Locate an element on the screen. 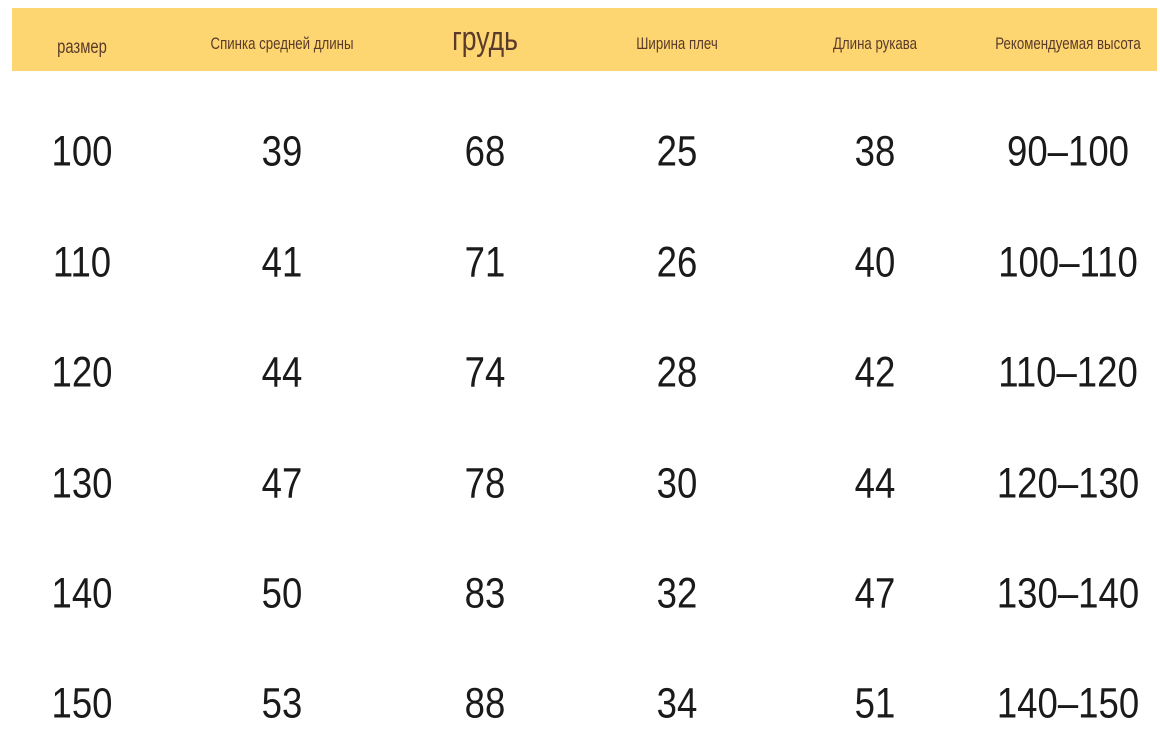  table-cell: 100 is located at coordinates (82, 152).